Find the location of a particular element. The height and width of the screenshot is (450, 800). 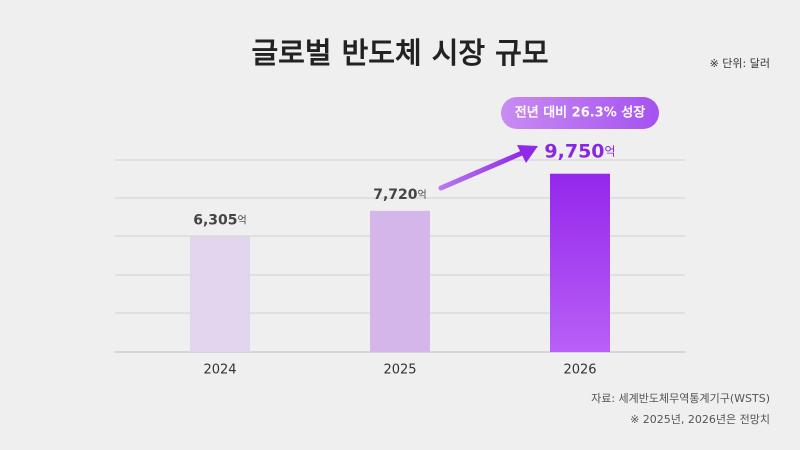

chart-title: 글로벌 반도체 시장 규모 is located at coordinates (399, 53).